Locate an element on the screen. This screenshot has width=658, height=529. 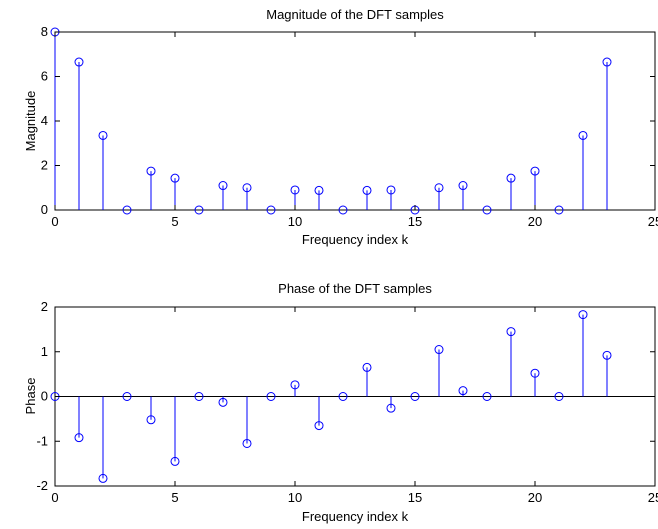
magnitude-ytick-label: 0 is located at coordinates (44, 209).